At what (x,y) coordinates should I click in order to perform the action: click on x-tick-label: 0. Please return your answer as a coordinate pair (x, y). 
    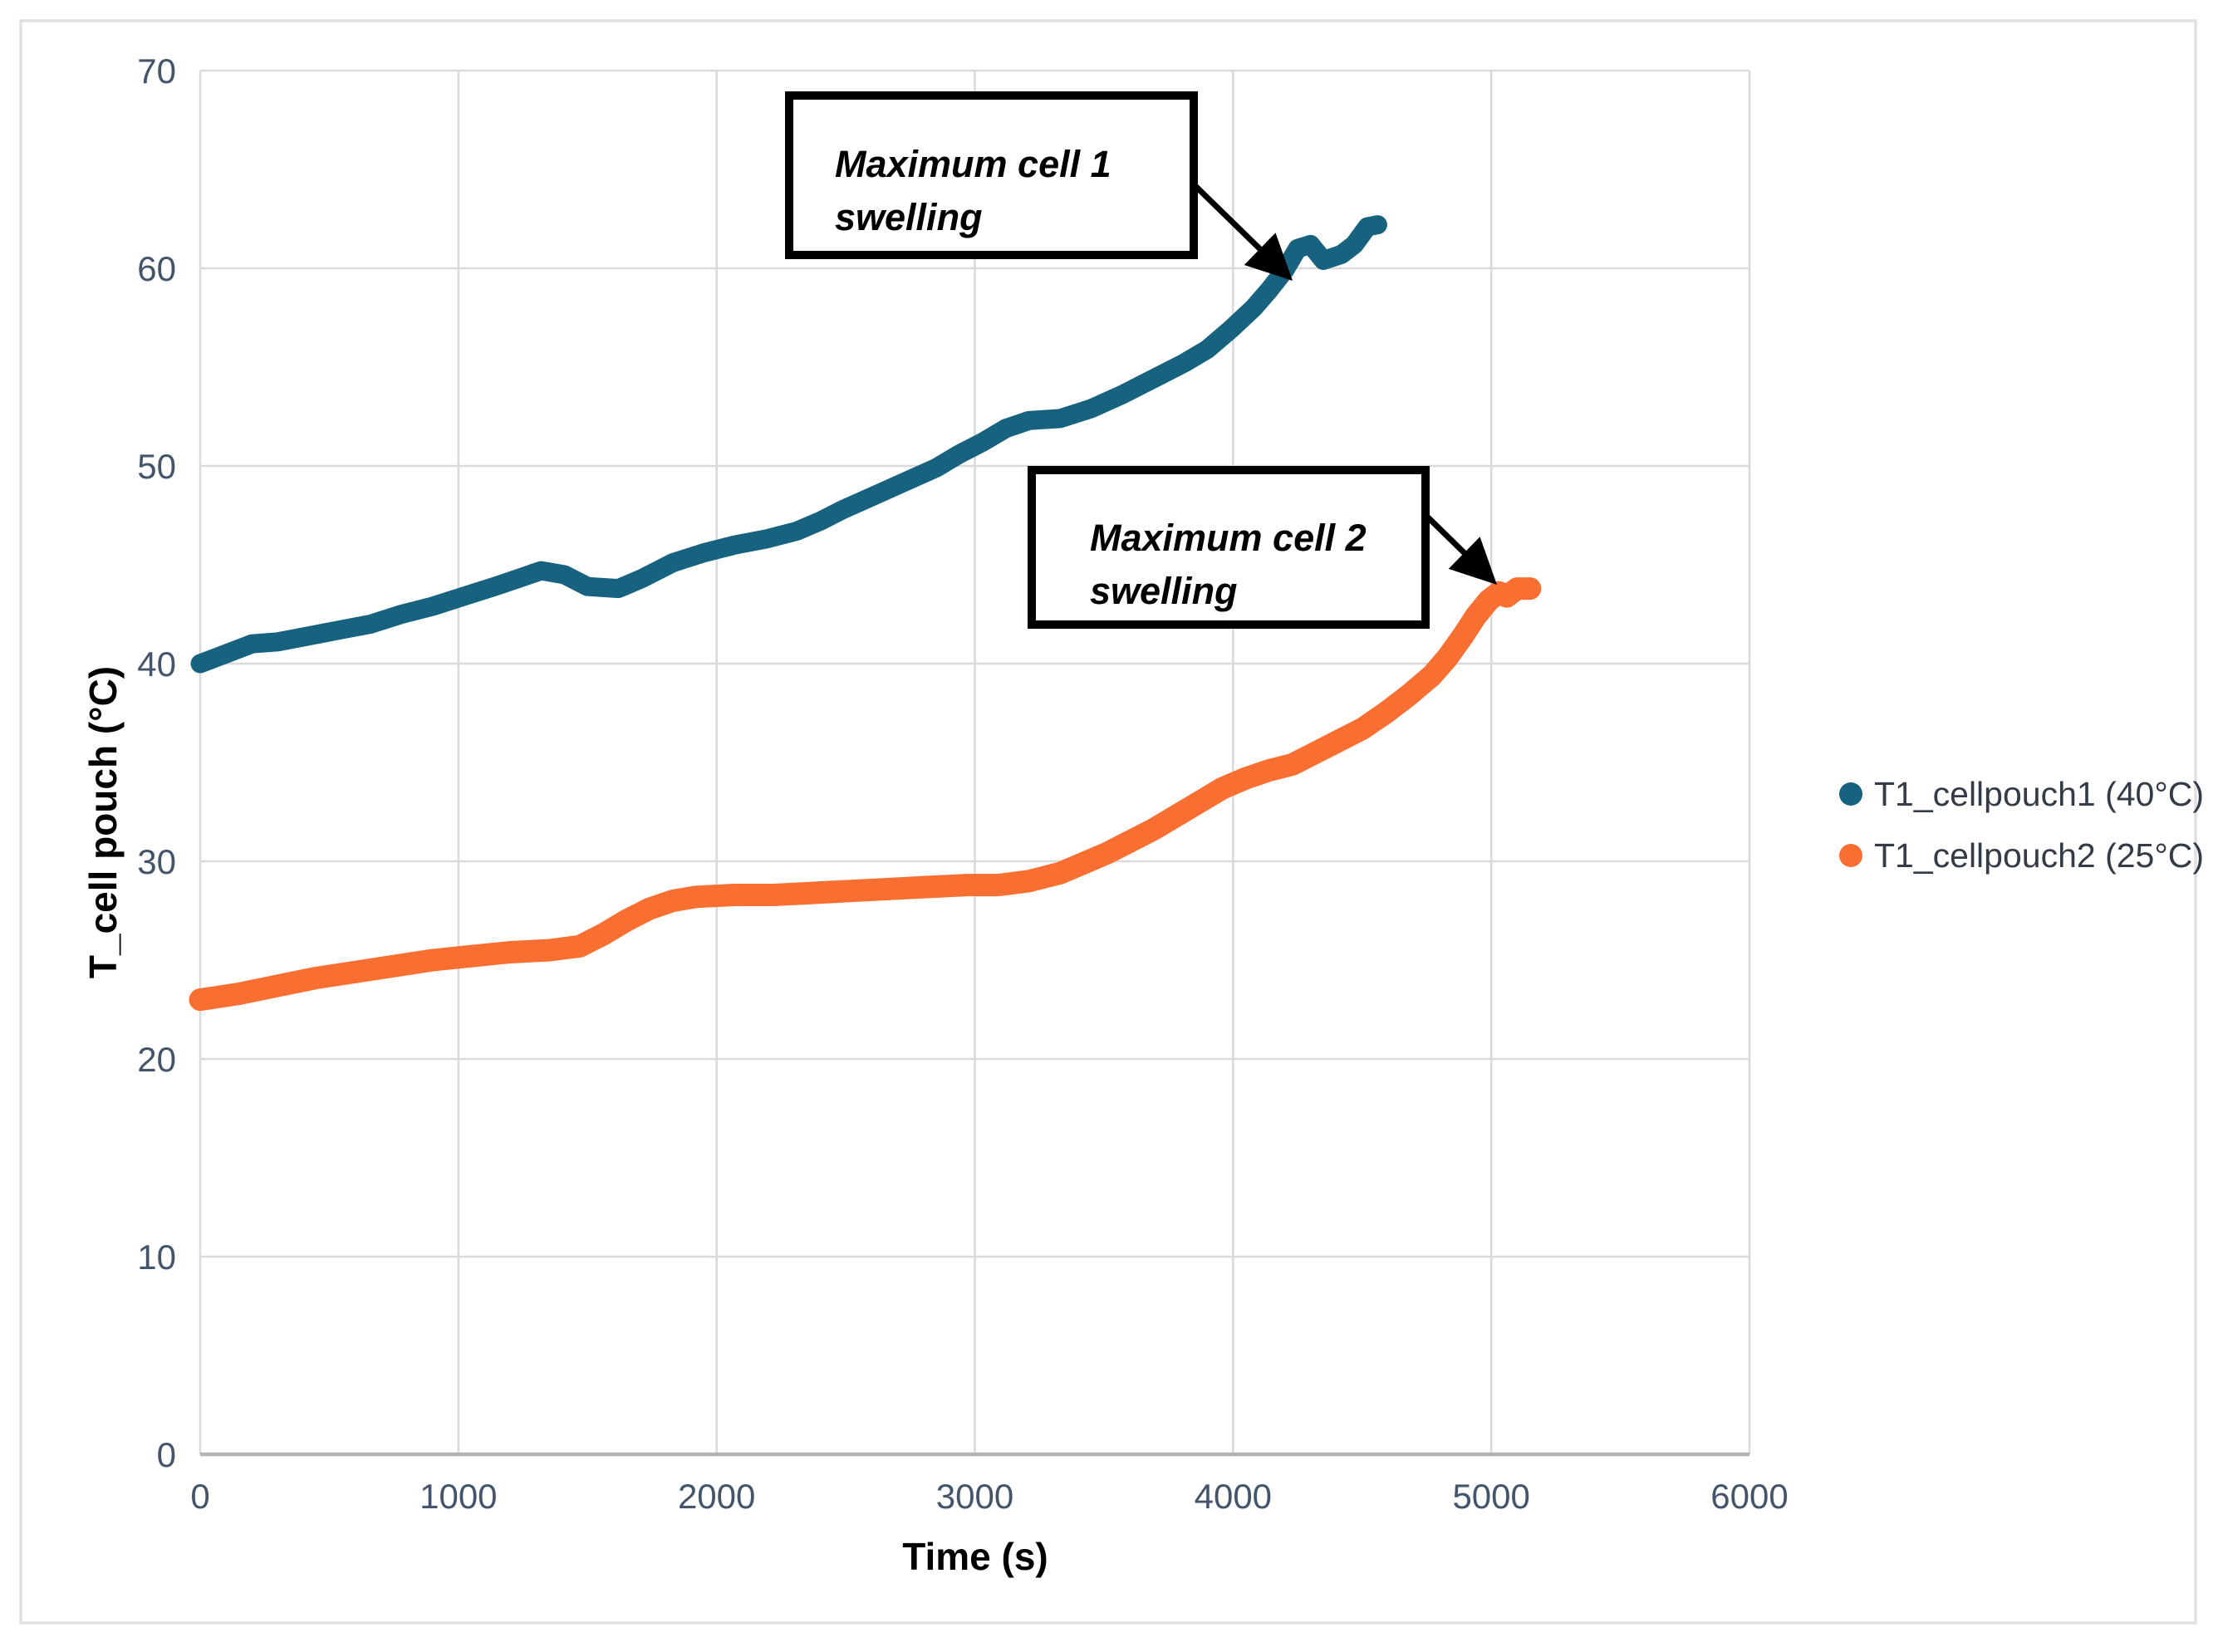
    Looking at the image, I should click on (199, 1496).